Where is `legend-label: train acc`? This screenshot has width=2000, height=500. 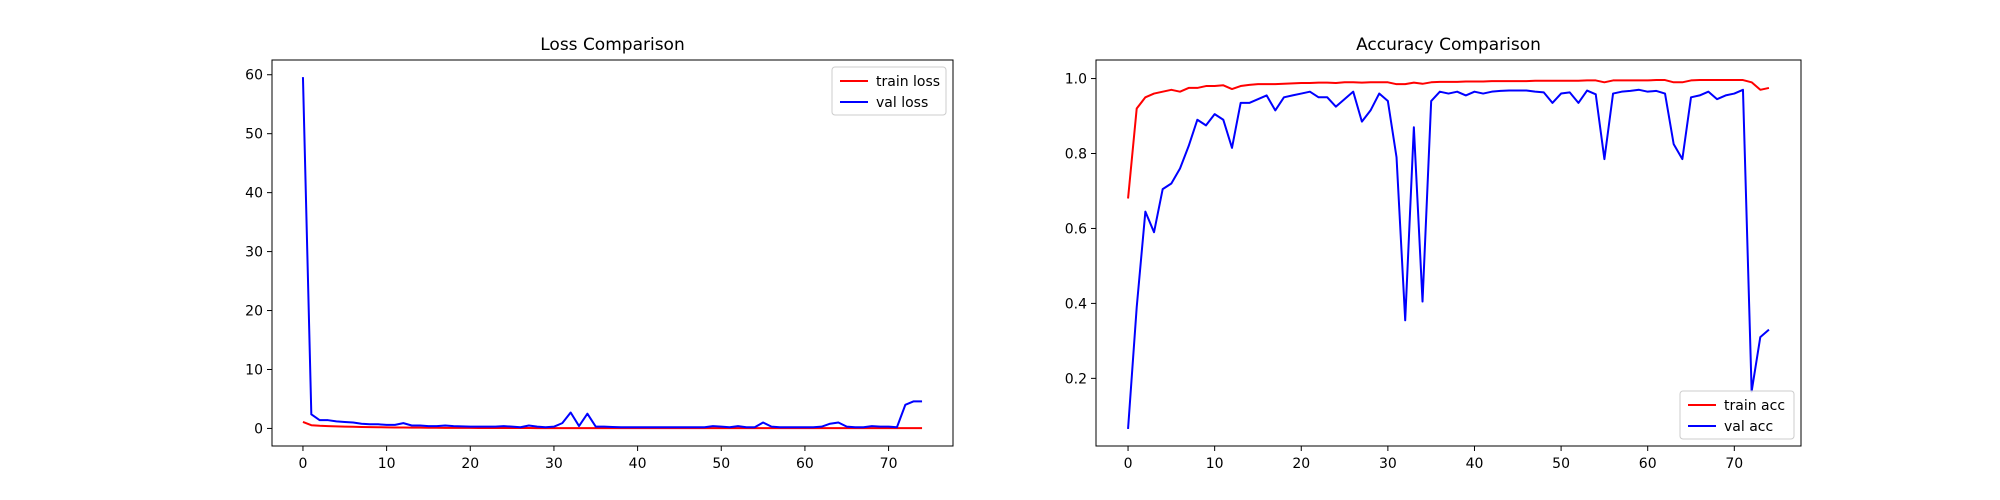
legend-label: train acc is located at coordinates (1754, 406).